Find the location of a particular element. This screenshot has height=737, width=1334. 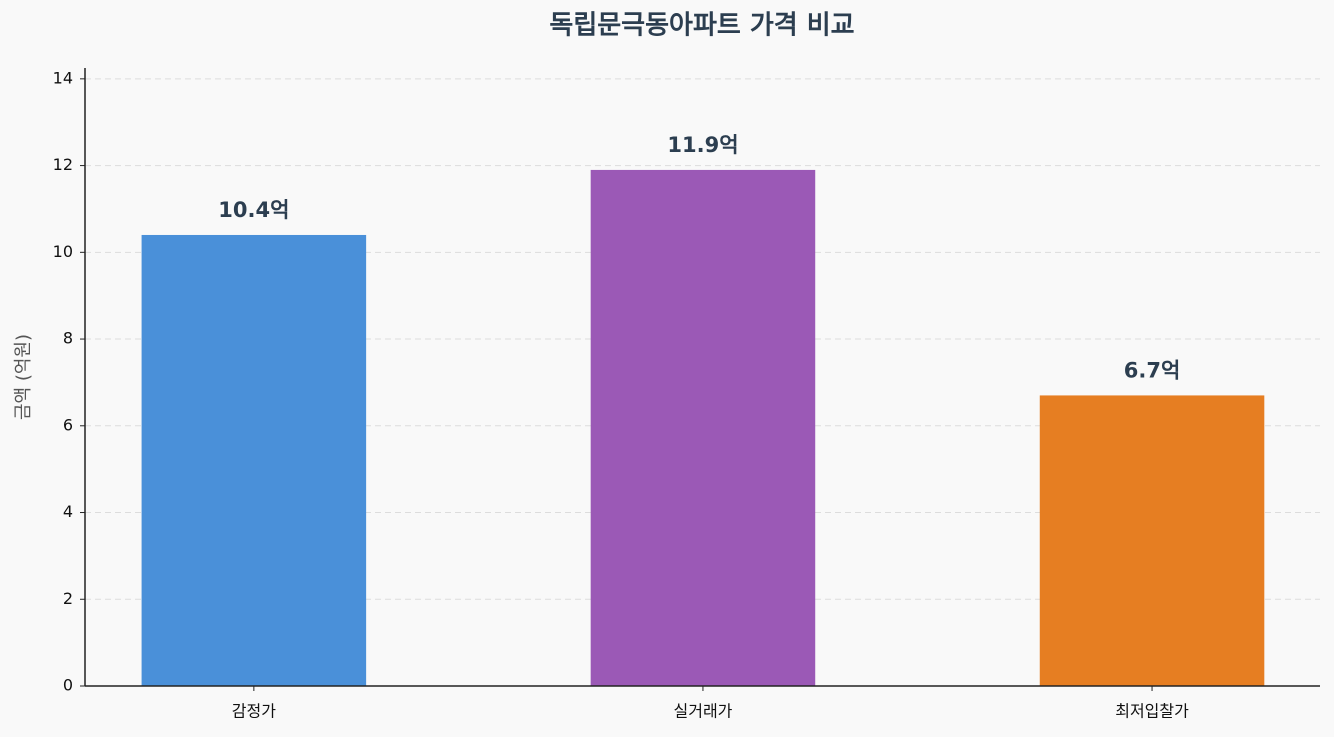

y-tick-label: 0 is located at coordinates (68, 685).